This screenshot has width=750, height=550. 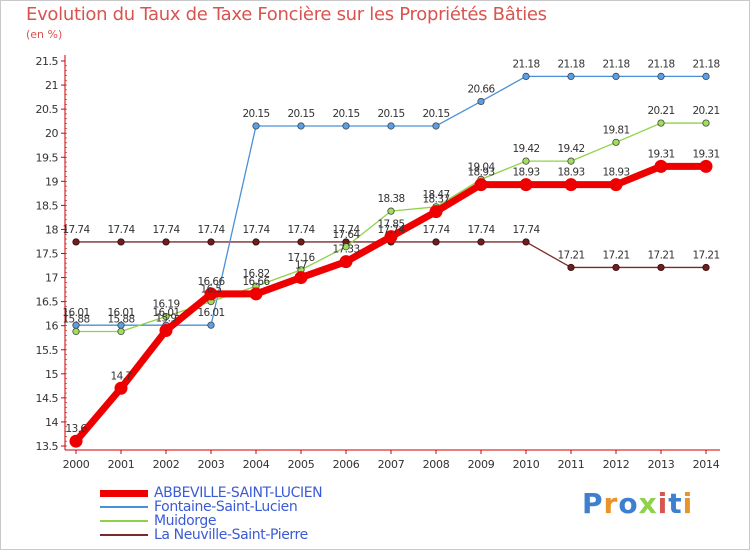 What do you see at coordinates (571, 464) in the screenshot?
I see `x-tick-label: 2011` at bounding box center [571, 464].